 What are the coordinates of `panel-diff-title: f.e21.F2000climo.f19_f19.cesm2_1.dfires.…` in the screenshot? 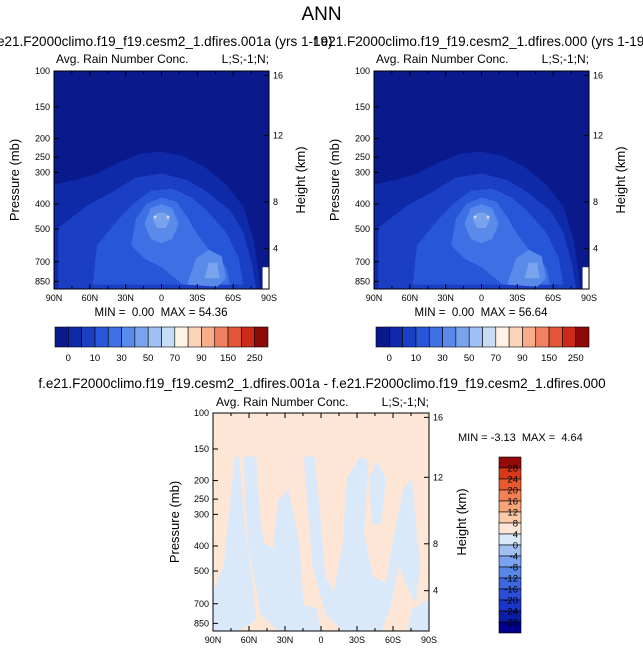 It's located at (321, 383).